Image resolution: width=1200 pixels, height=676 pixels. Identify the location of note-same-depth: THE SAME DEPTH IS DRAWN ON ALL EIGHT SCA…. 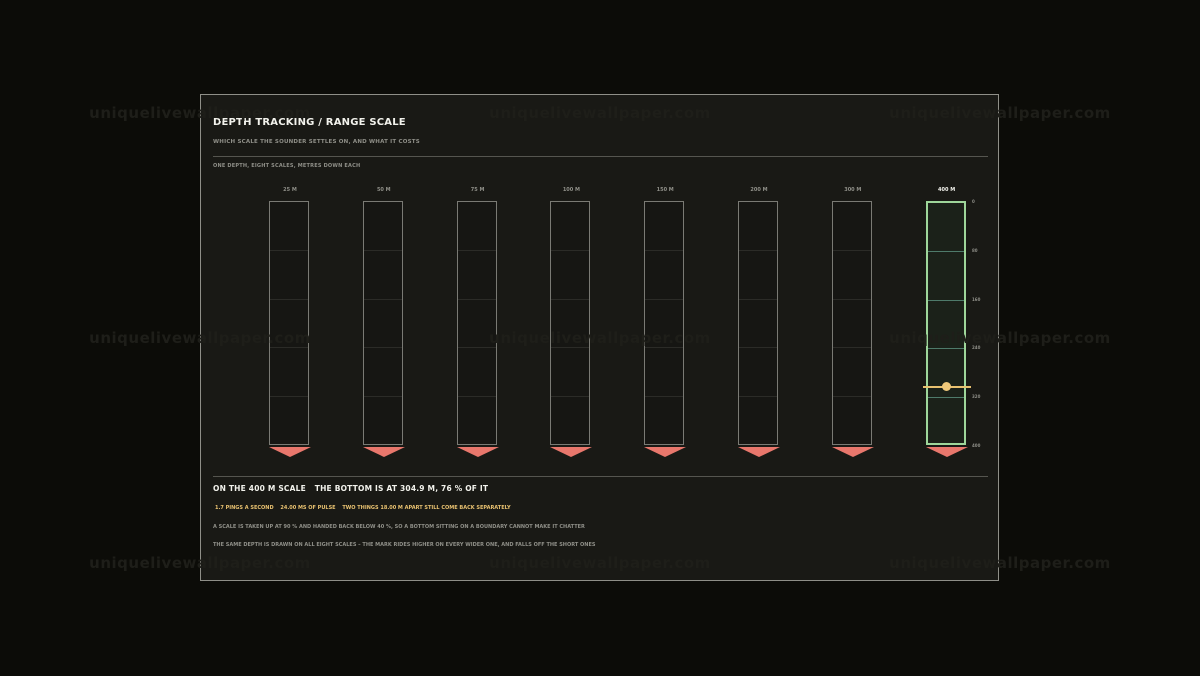
(404, 545).